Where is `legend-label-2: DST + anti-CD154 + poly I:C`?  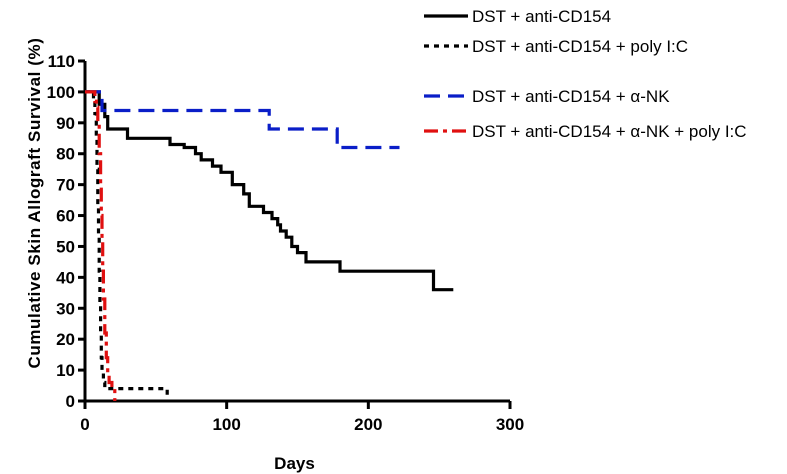
legend-label-2: DST + anti-CD154 + poly I:C is located at coordinates (580, 46).